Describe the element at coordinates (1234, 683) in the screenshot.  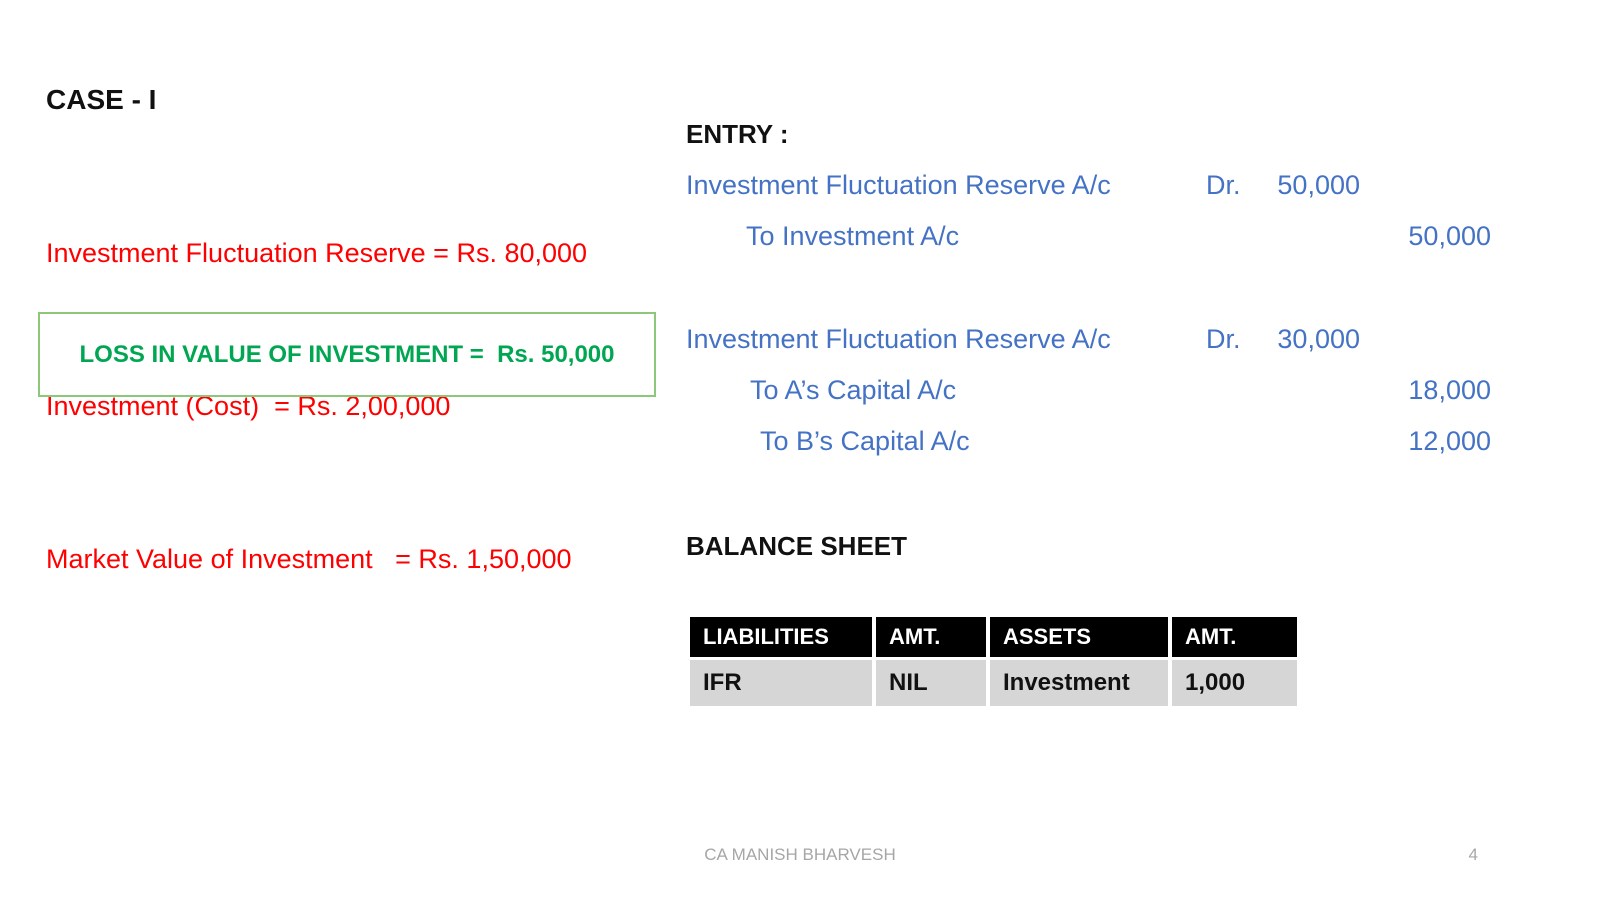
I see `cell-asset-amount: 1,000` at that location.